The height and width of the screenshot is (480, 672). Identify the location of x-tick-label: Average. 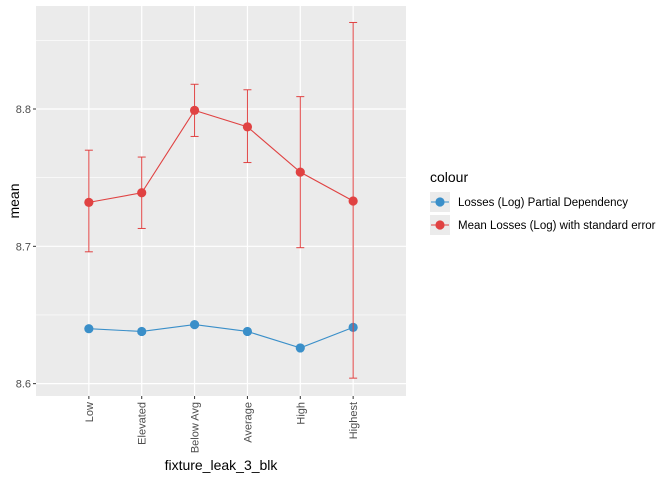
(248, 422).